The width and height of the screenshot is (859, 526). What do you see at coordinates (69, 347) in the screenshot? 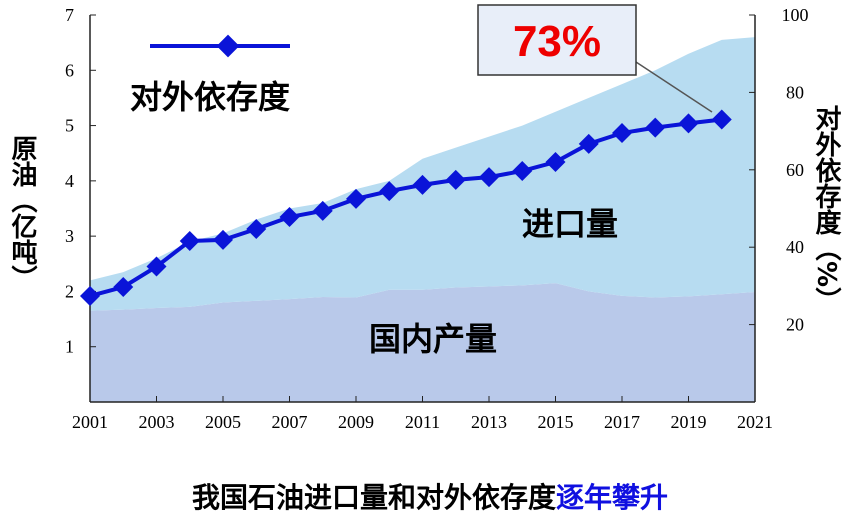
I see `y-tick-label: 1` at bounding box center [69, 347].